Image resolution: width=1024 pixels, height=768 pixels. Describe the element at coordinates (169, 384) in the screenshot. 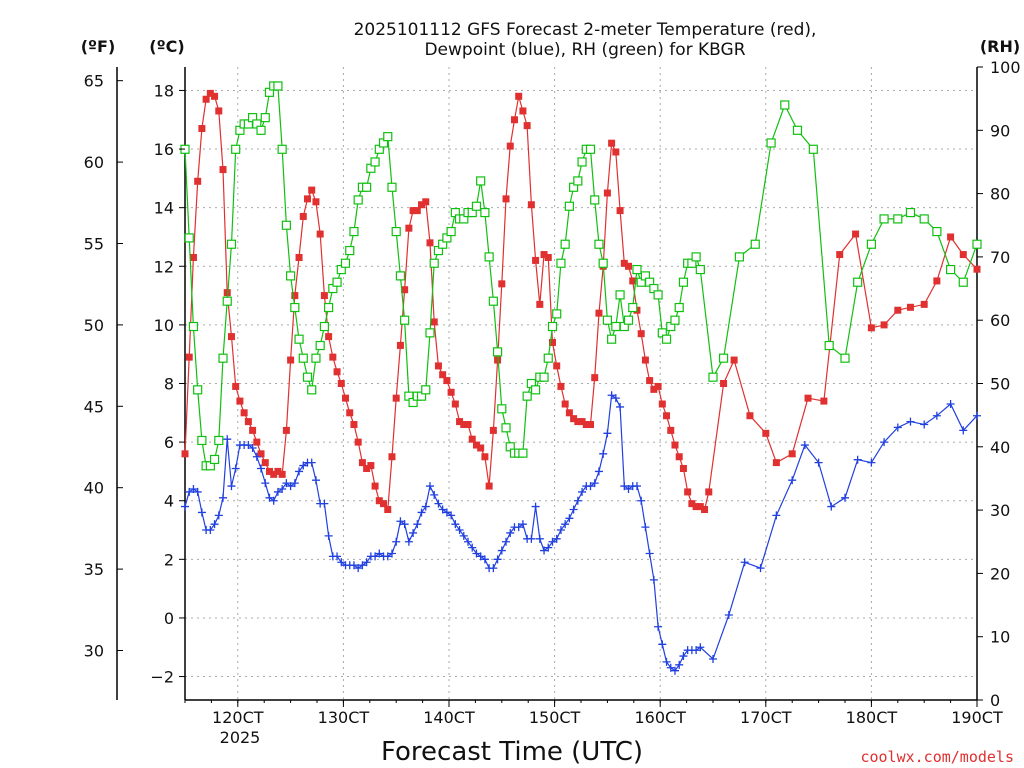

I see `celsius-tick-label: 8` at that location.